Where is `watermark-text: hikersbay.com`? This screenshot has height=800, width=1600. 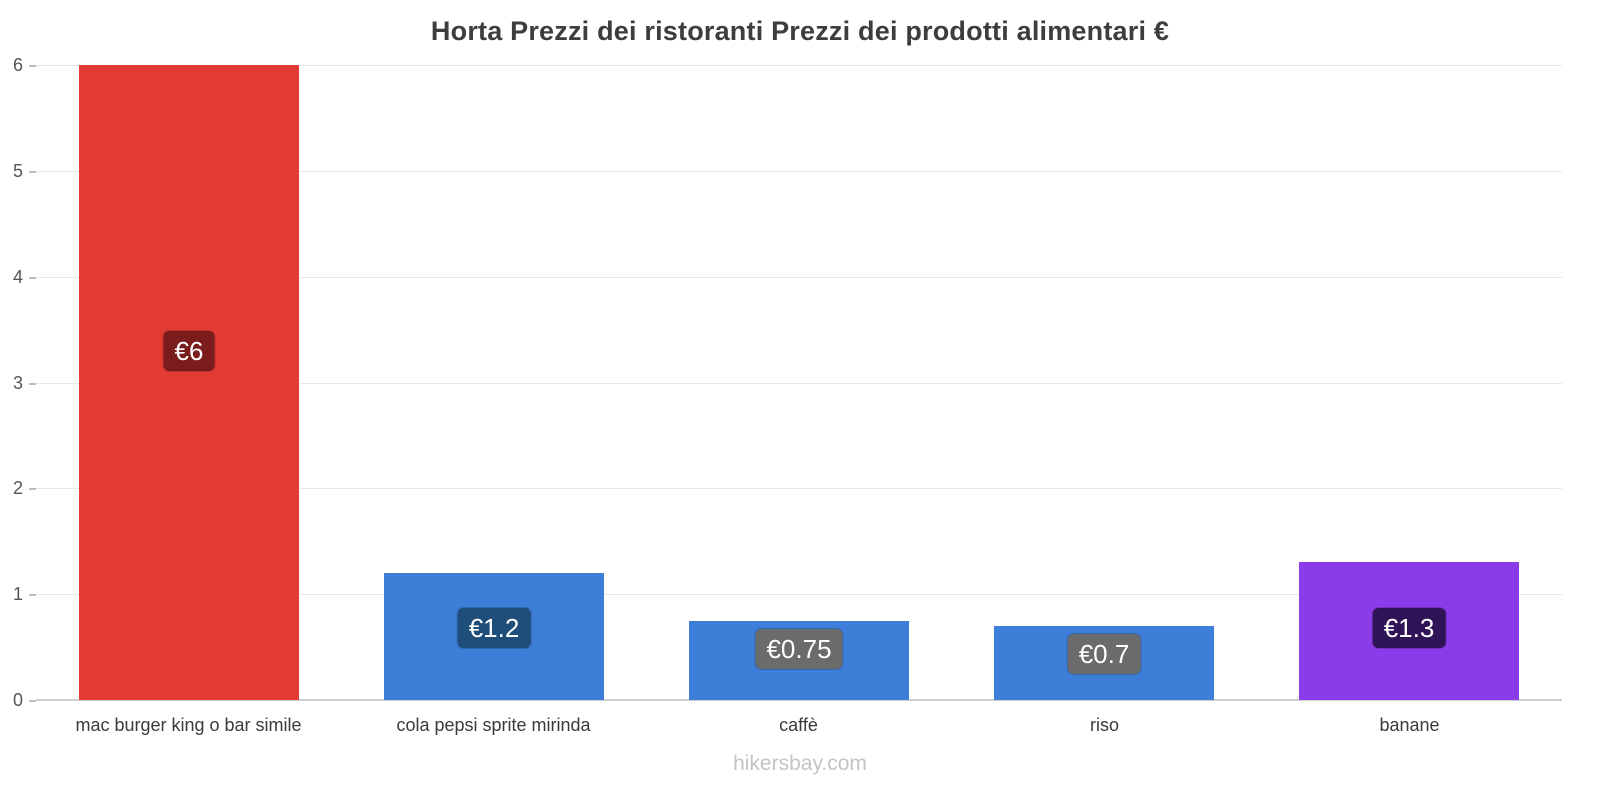 watermark-text: hikersbay.com is located at coordinates (800, 763).